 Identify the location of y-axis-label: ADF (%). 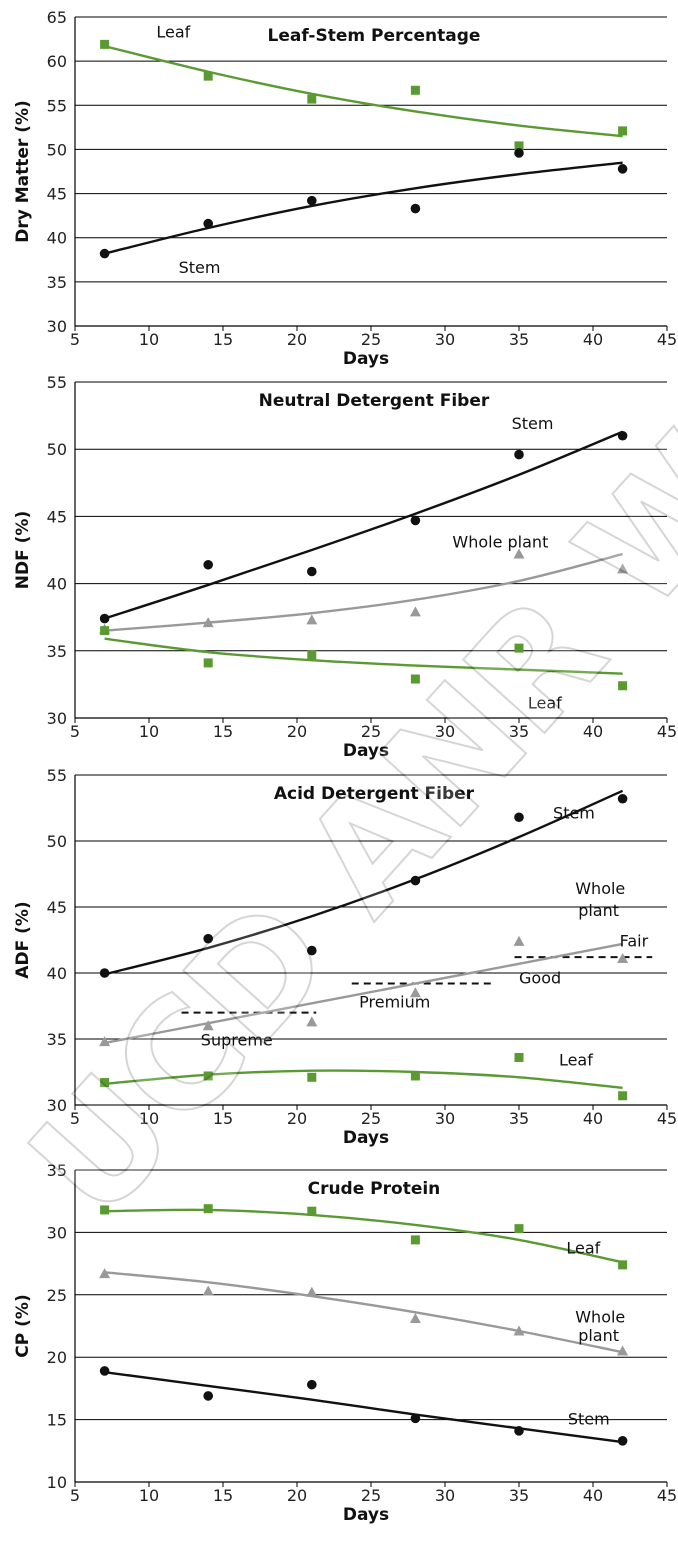
(23, 939).